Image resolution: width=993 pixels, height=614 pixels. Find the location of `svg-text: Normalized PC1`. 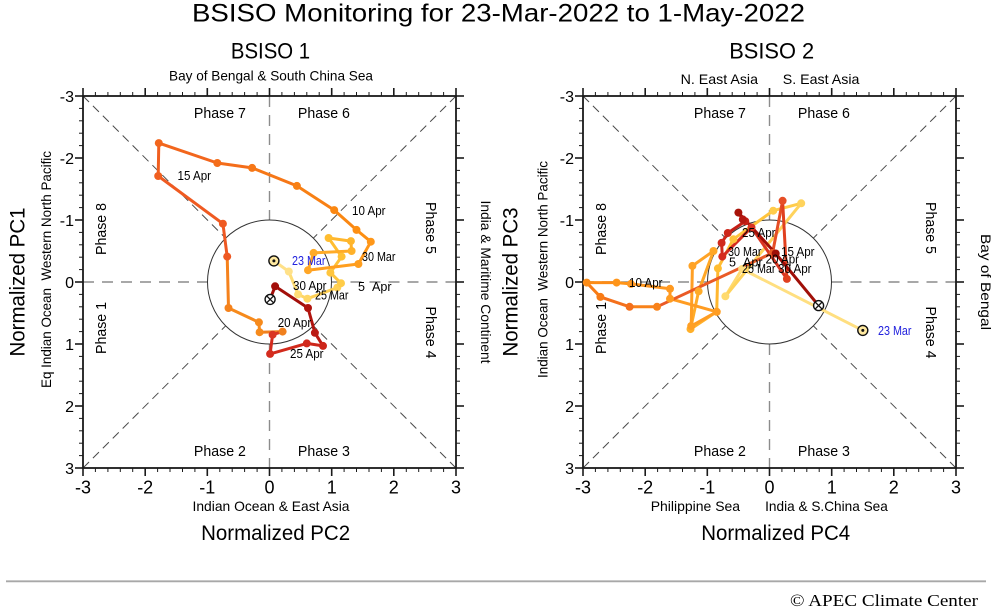

svg-text: Normalized PC1 is located at coordinates (18, 282).